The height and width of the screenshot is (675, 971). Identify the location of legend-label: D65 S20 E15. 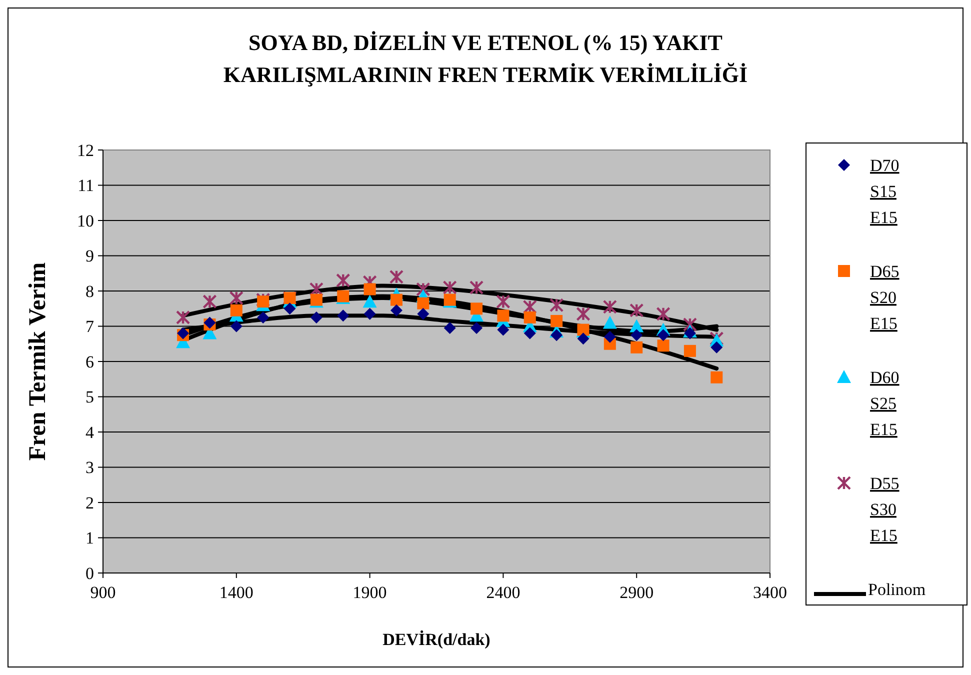
(885, 297).